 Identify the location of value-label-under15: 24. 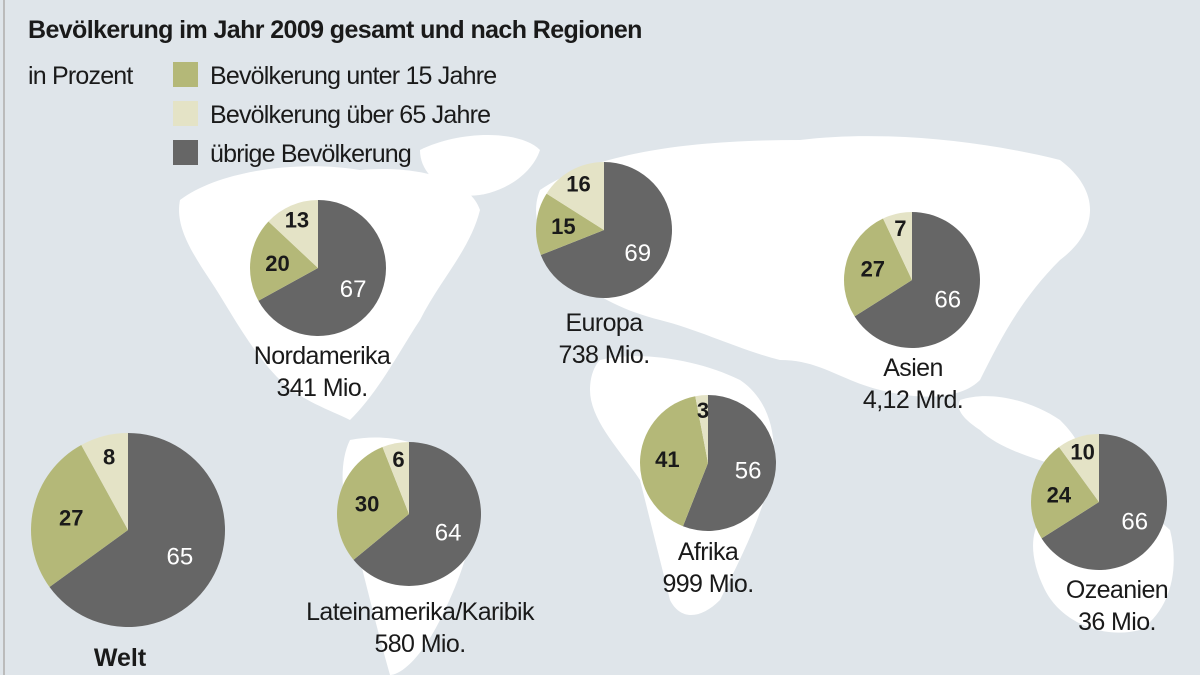
(1059, 494).